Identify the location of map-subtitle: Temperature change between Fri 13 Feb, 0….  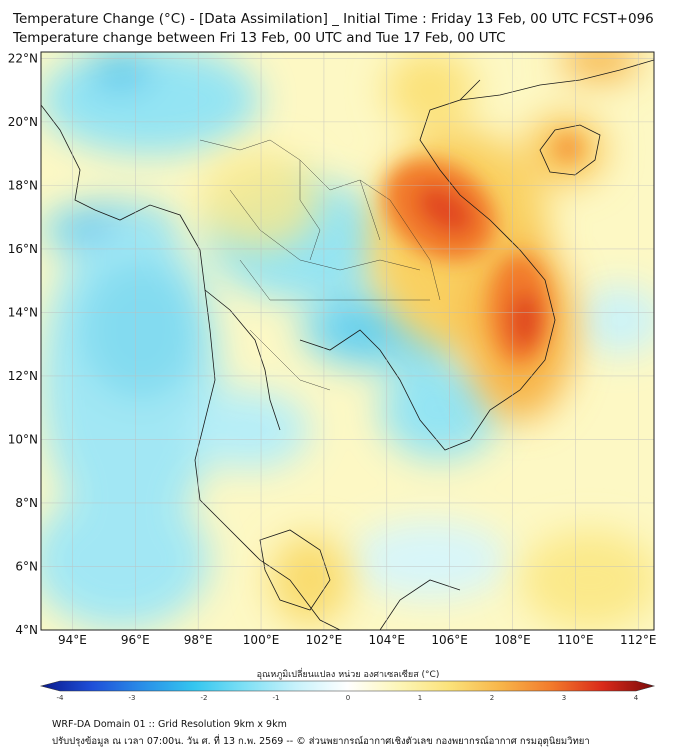
(259, 38).